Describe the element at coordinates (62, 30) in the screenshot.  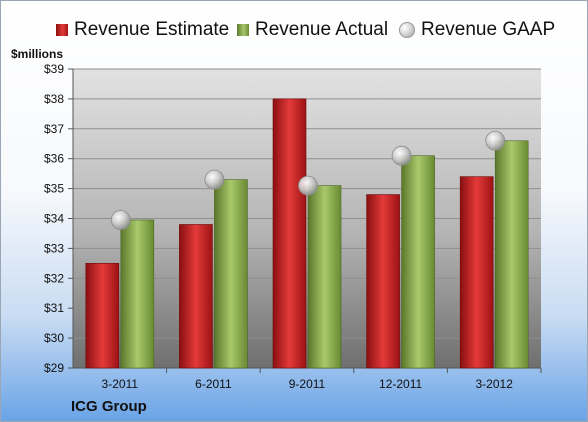
I see `legend-swatch-estimate` at that location.